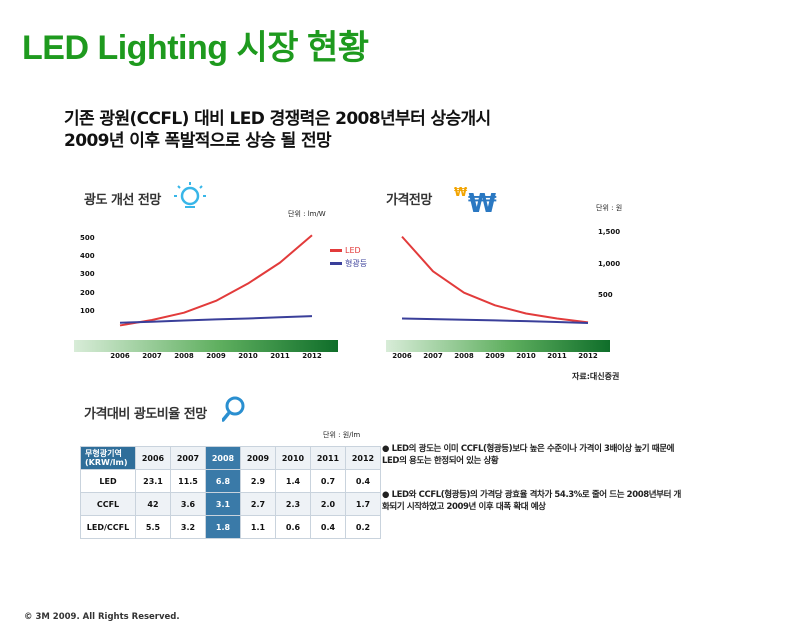  I want to click on table-cell: 2.9, so click(258, 481).